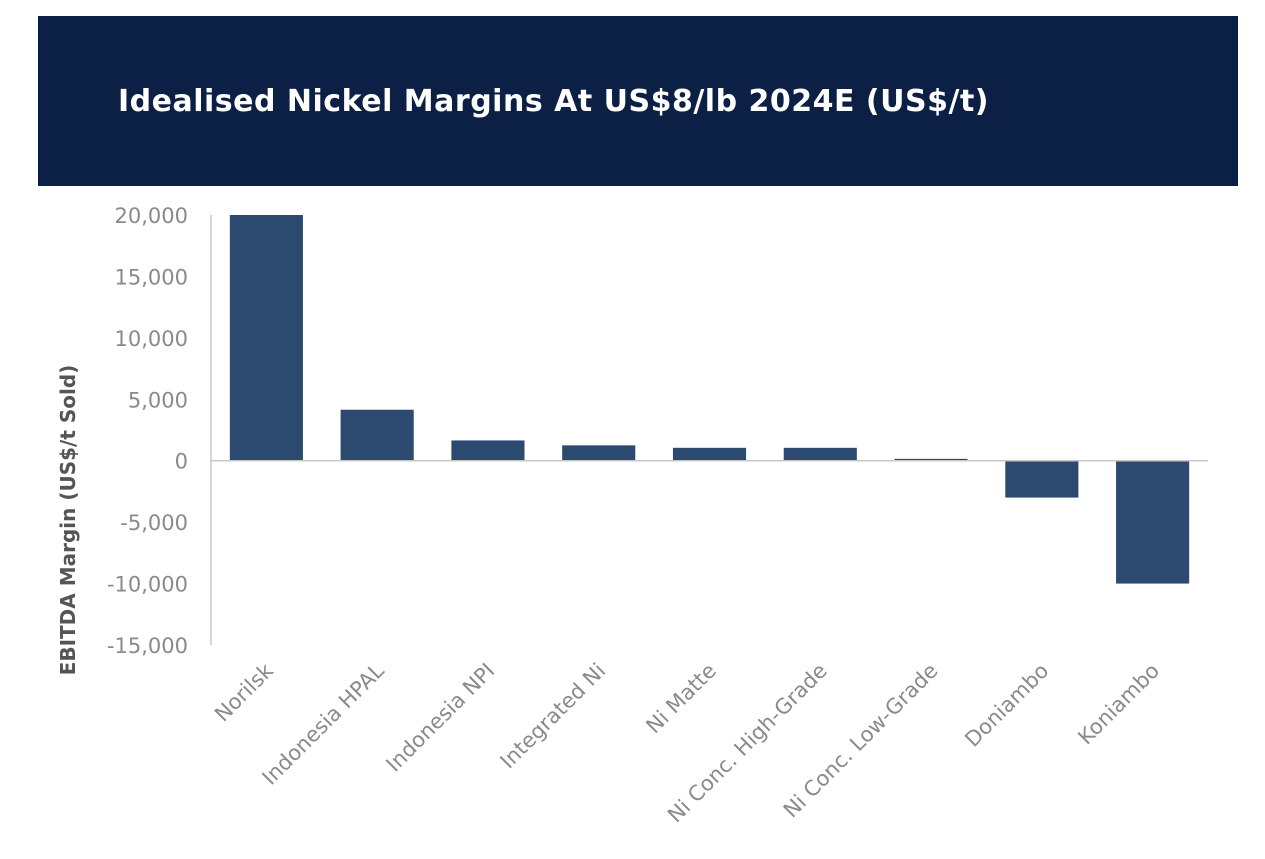 This screenshot has width=1265, height=859. Describe the element at coordinates (151, 277) in the screenshot. I see `y-tick-label: 15,000` at that location.